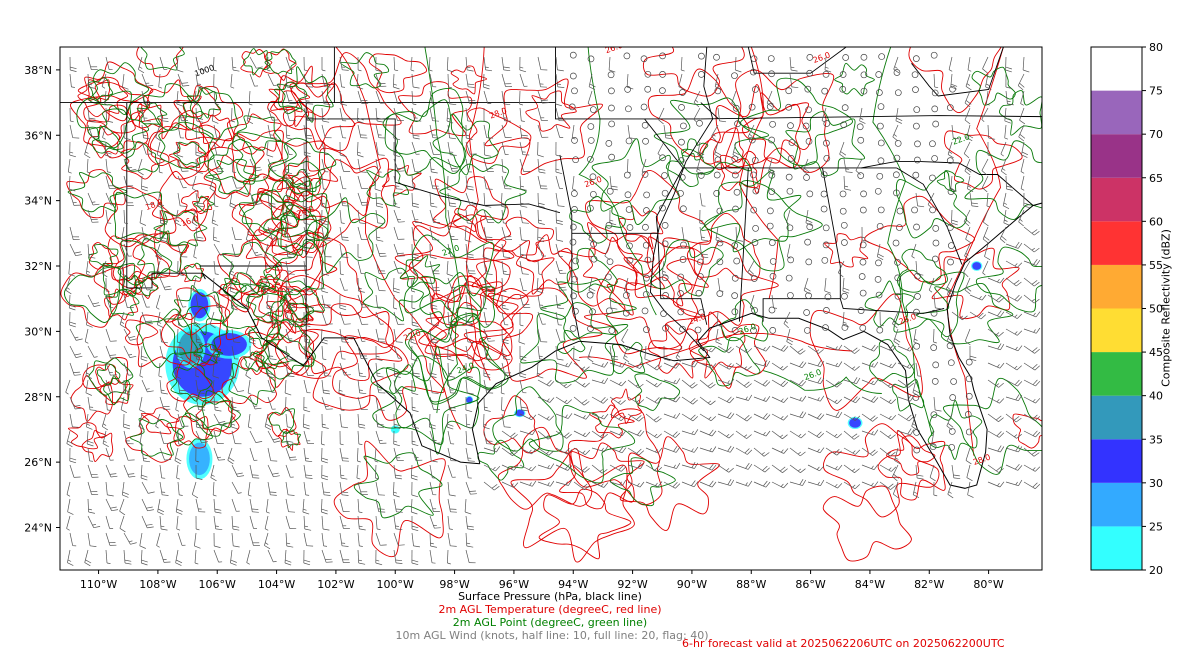 The height and width of the screenshot is (650, 1200). I want to click on state-boundary, so click(957, 72).